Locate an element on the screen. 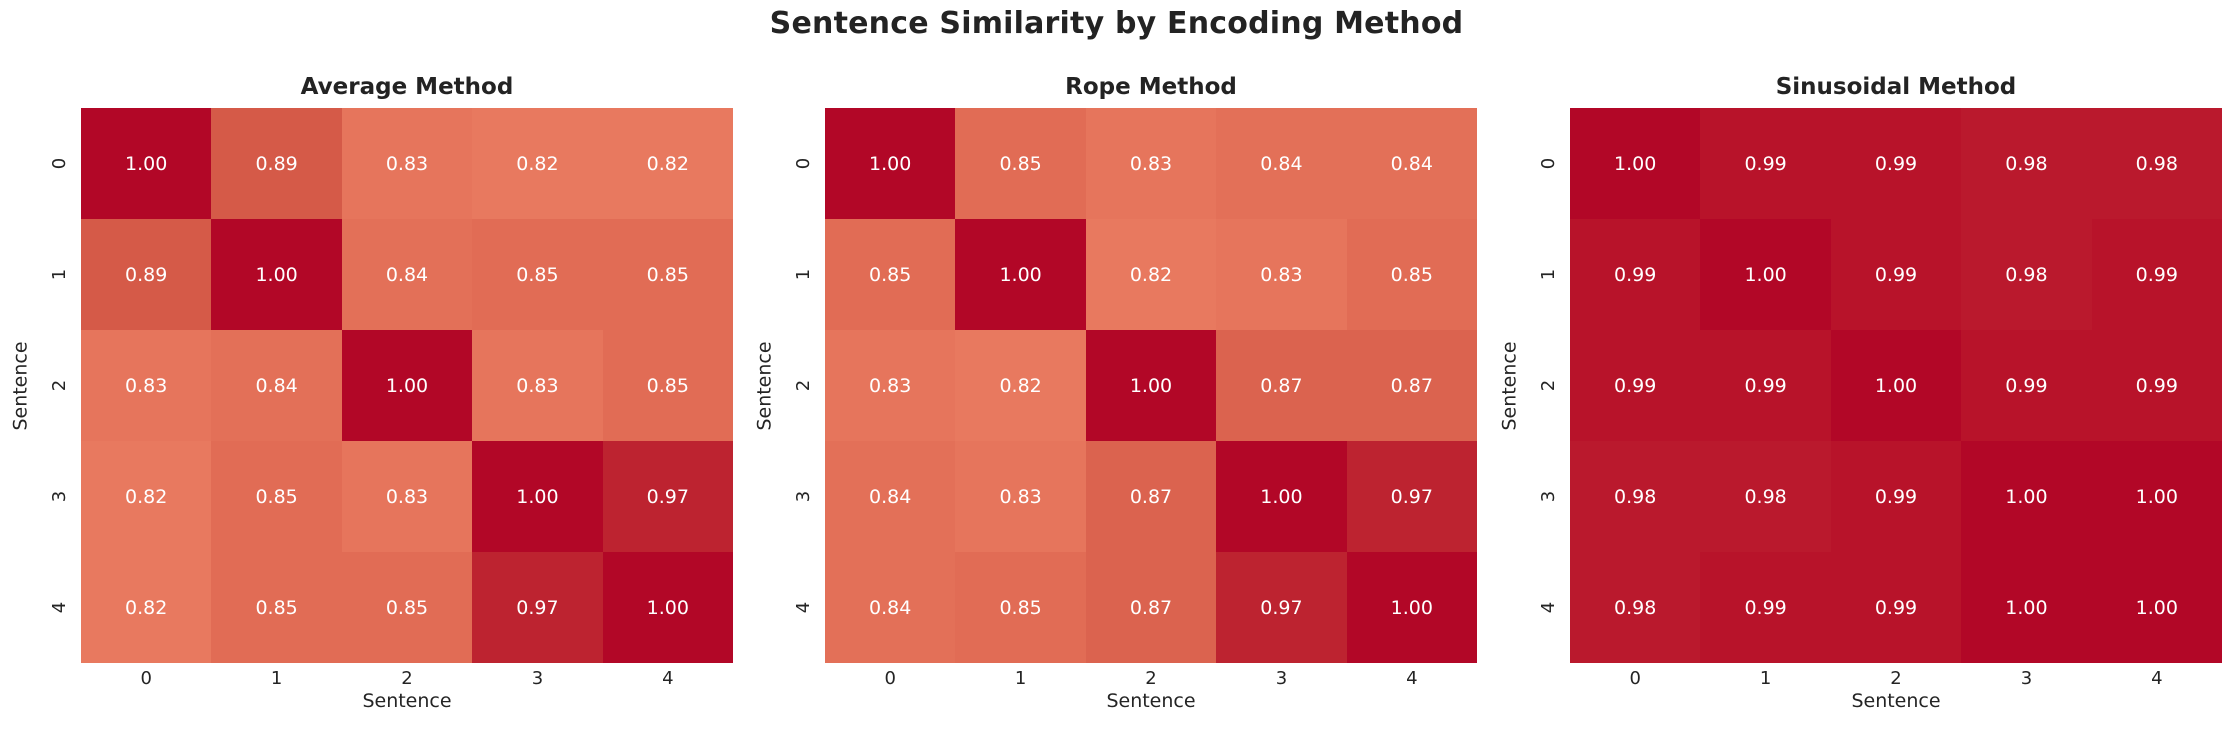 This screenshot has height=740, width=2233. subplot-title: Sinusoidal Method is located at coordinates (1896, 87).